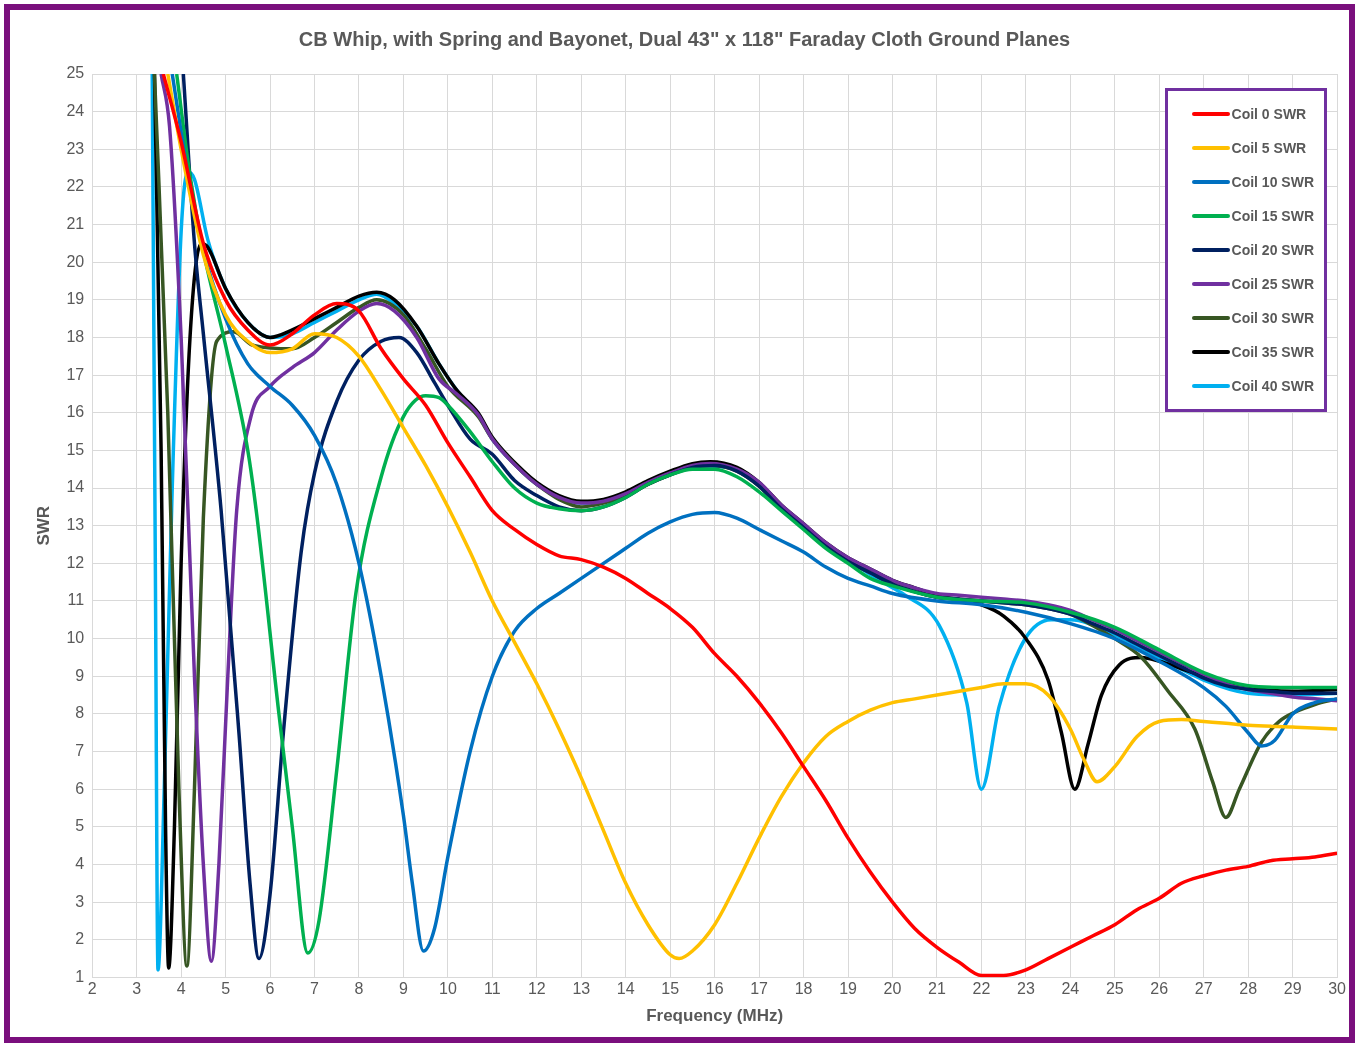 This screenshot has height=1043, width=1355. Describe the element at coordinates (75, 525) in the screenshot. I see `y-tick-label: 13` at that location.